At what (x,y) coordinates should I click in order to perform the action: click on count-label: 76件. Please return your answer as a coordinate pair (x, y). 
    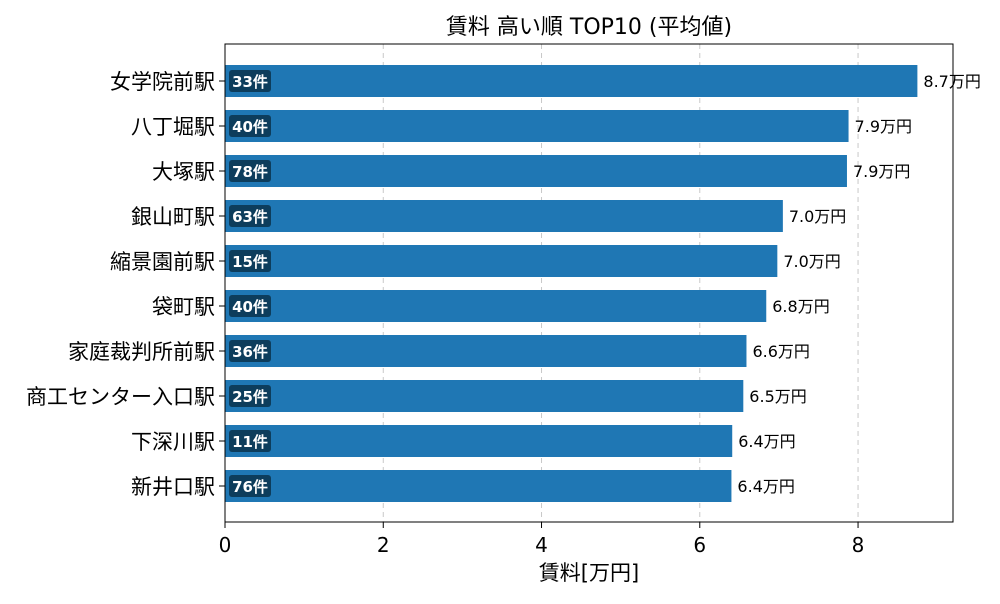
    Looking at the image, I should click on (250, 487).